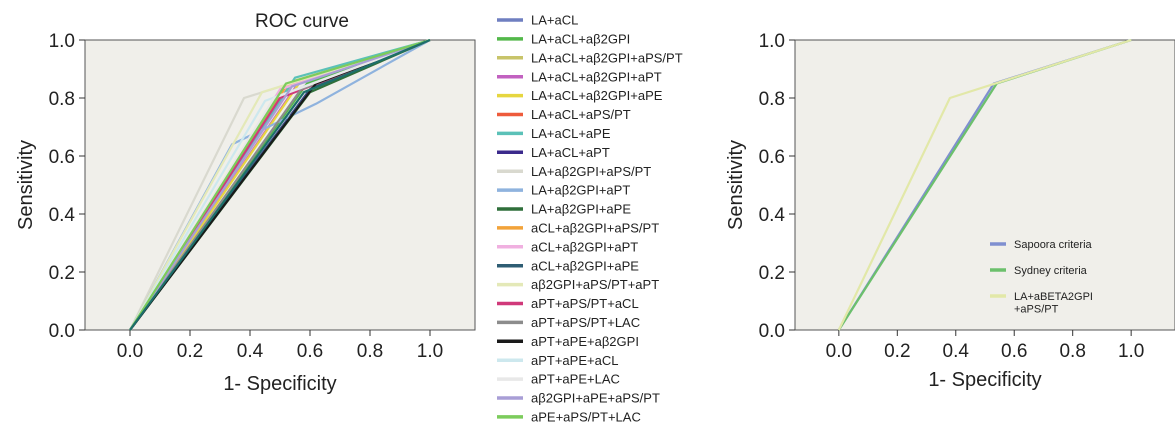 The height and width of the screenshot is (425, 1175). What do you see at coordinates (580, 190) in the screenshot?
I see `legend-label: LA+aβ2GPI+aPT` at bounding box center [580, 190].